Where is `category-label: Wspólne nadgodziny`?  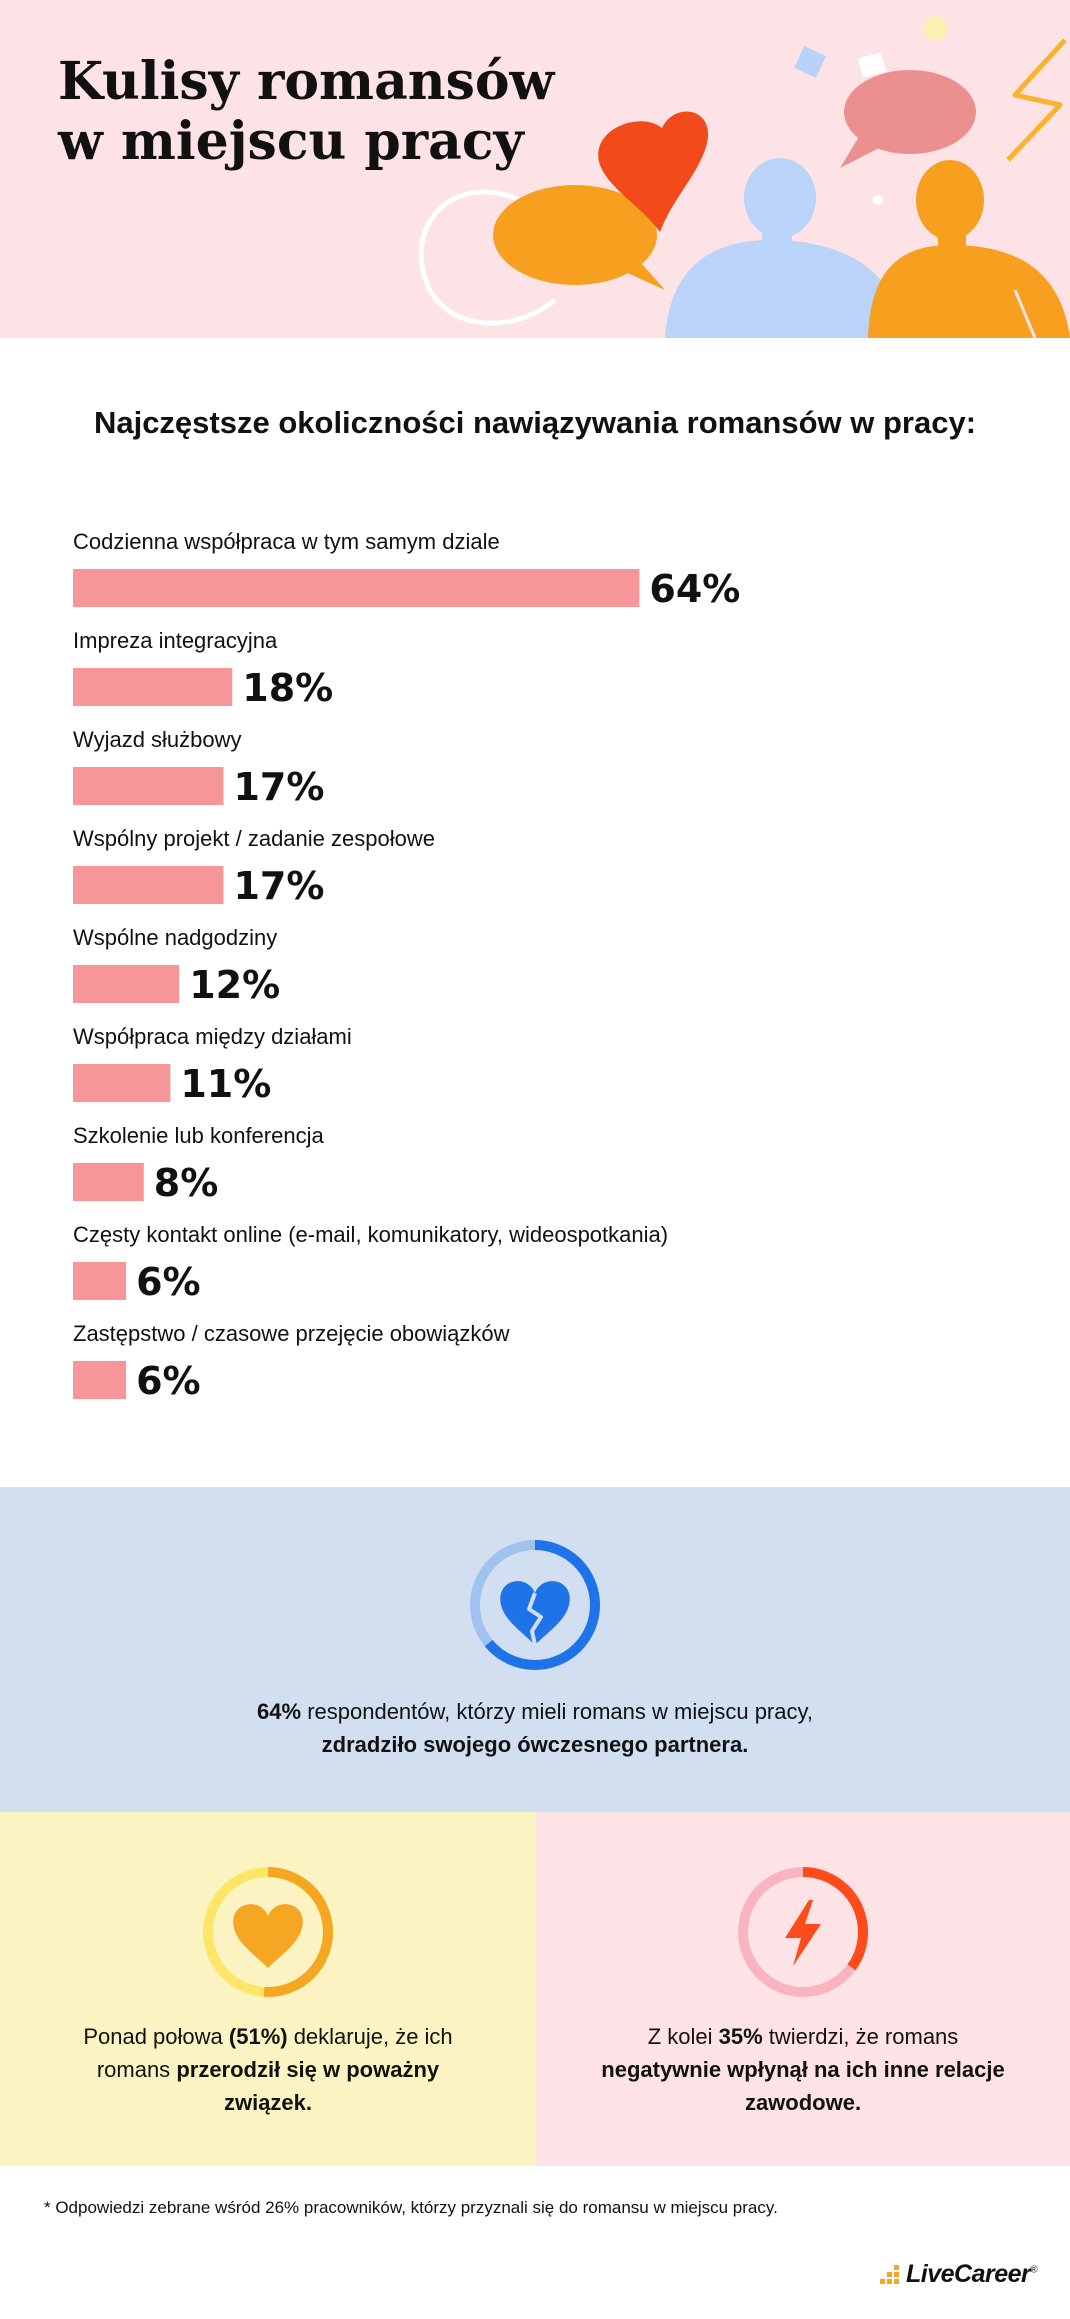 category-label: Wspólne nadgodziny is located at coordinates (175, 937).